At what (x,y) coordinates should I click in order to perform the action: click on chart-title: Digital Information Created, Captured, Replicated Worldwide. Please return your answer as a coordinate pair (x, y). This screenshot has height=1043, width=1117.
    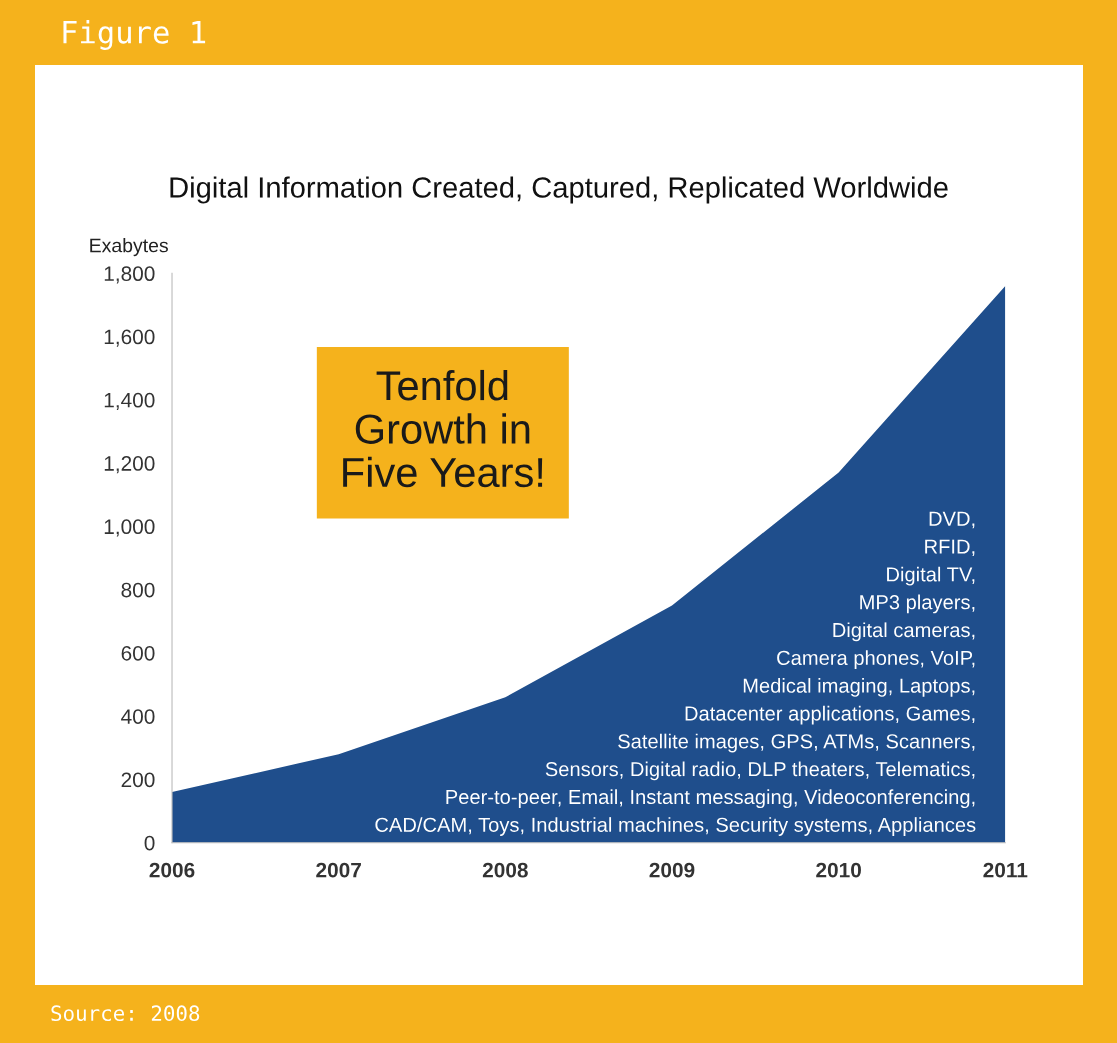
    Looking at the image, I should click on (559, 190).